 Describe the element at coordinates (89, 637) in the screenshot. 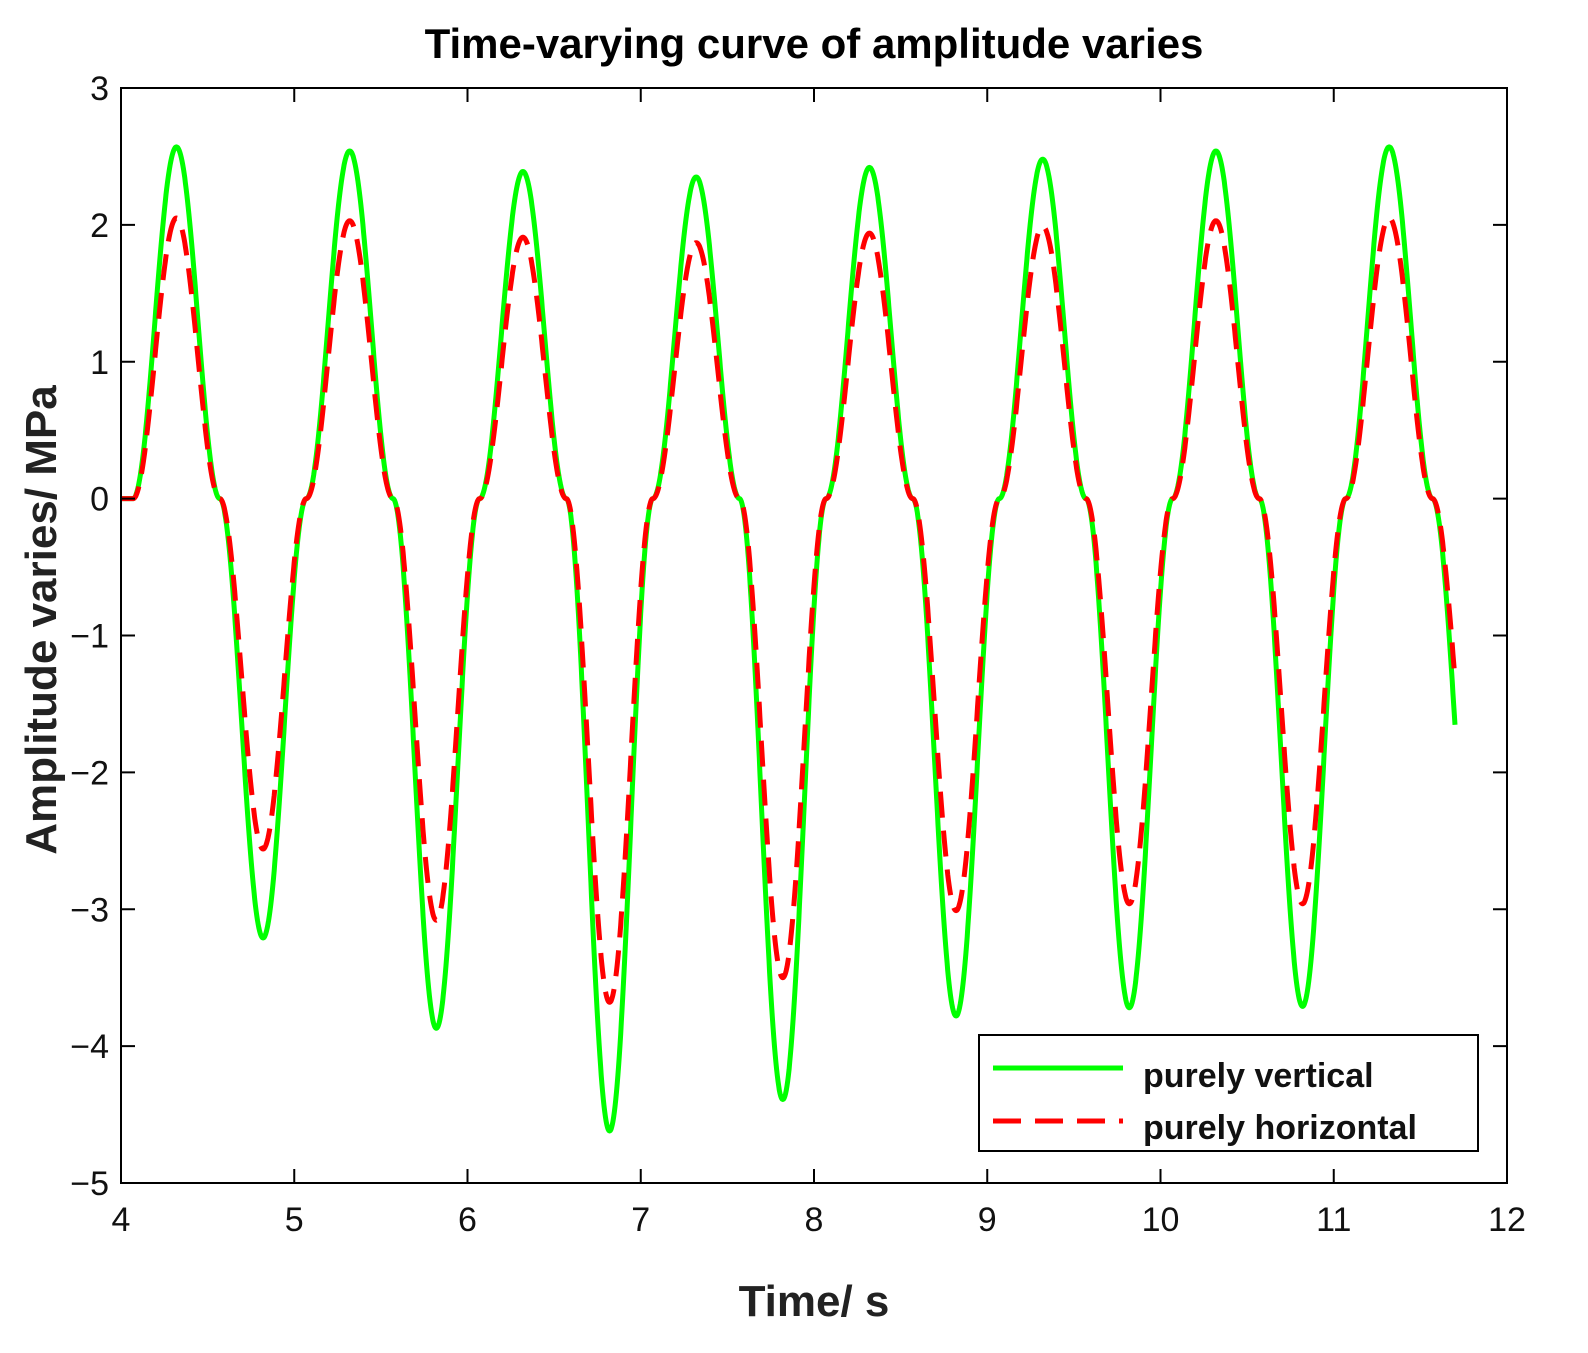

I see `y-tick-label: −1` at that location.